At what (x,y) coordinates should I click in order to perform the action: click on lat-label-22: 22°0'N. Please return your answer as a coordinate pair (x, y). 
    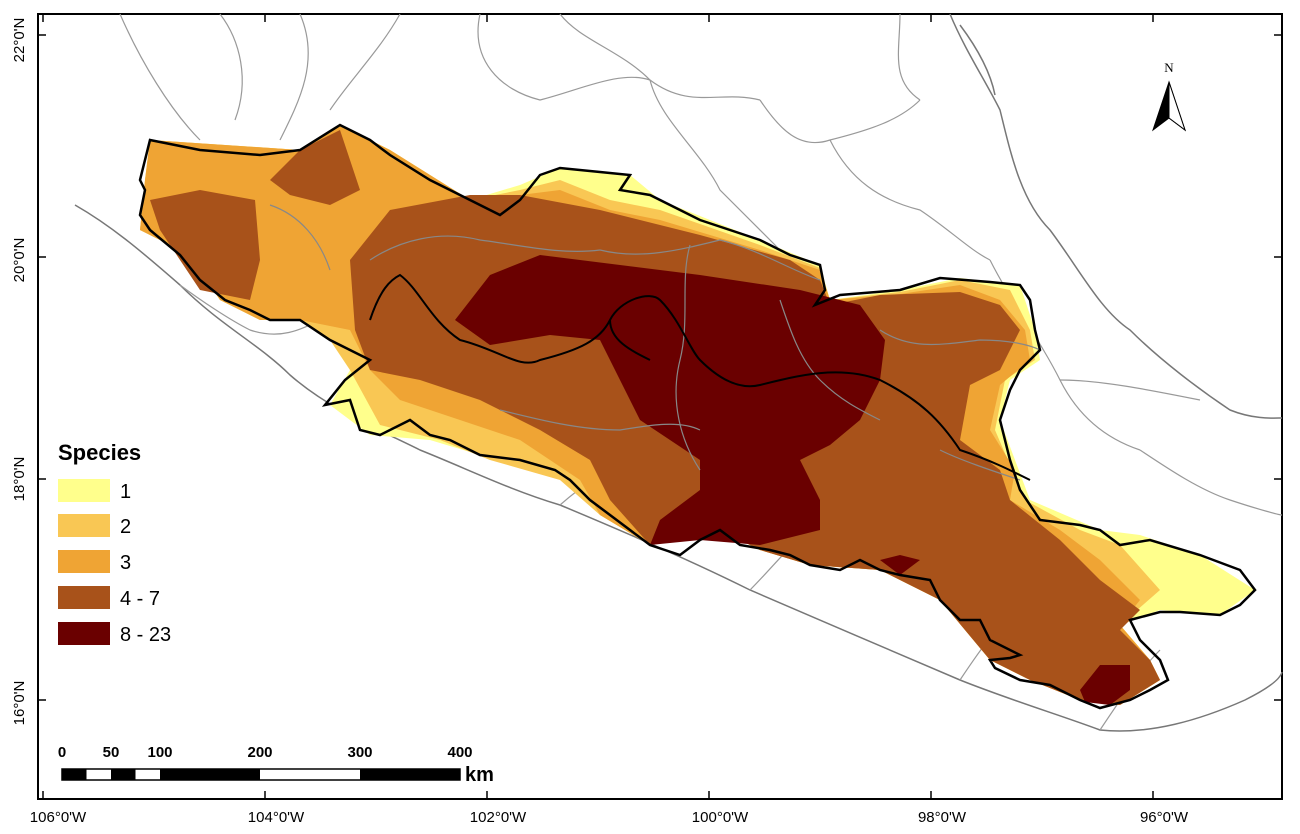
    Looking at the image, I should click on (19, 40).